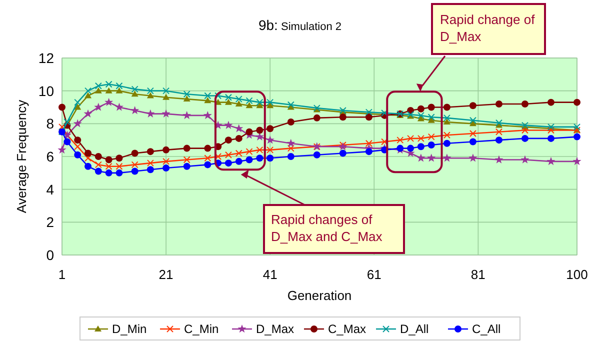 Image resolution: width=600 pixels, height=347 pixels. What do you see at coordinates (374, 274) in the screenshot?
I see `x-tick-label: 61` at bounding box center [374, 274].